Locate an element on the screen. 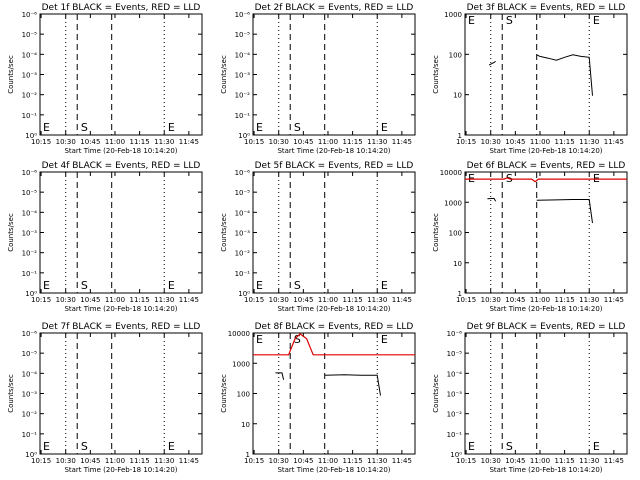 This screenshot has width=640, height=480. panel-title: Det 1f BLACK = Events, RED = LLD is located at coordinates (121, 8).